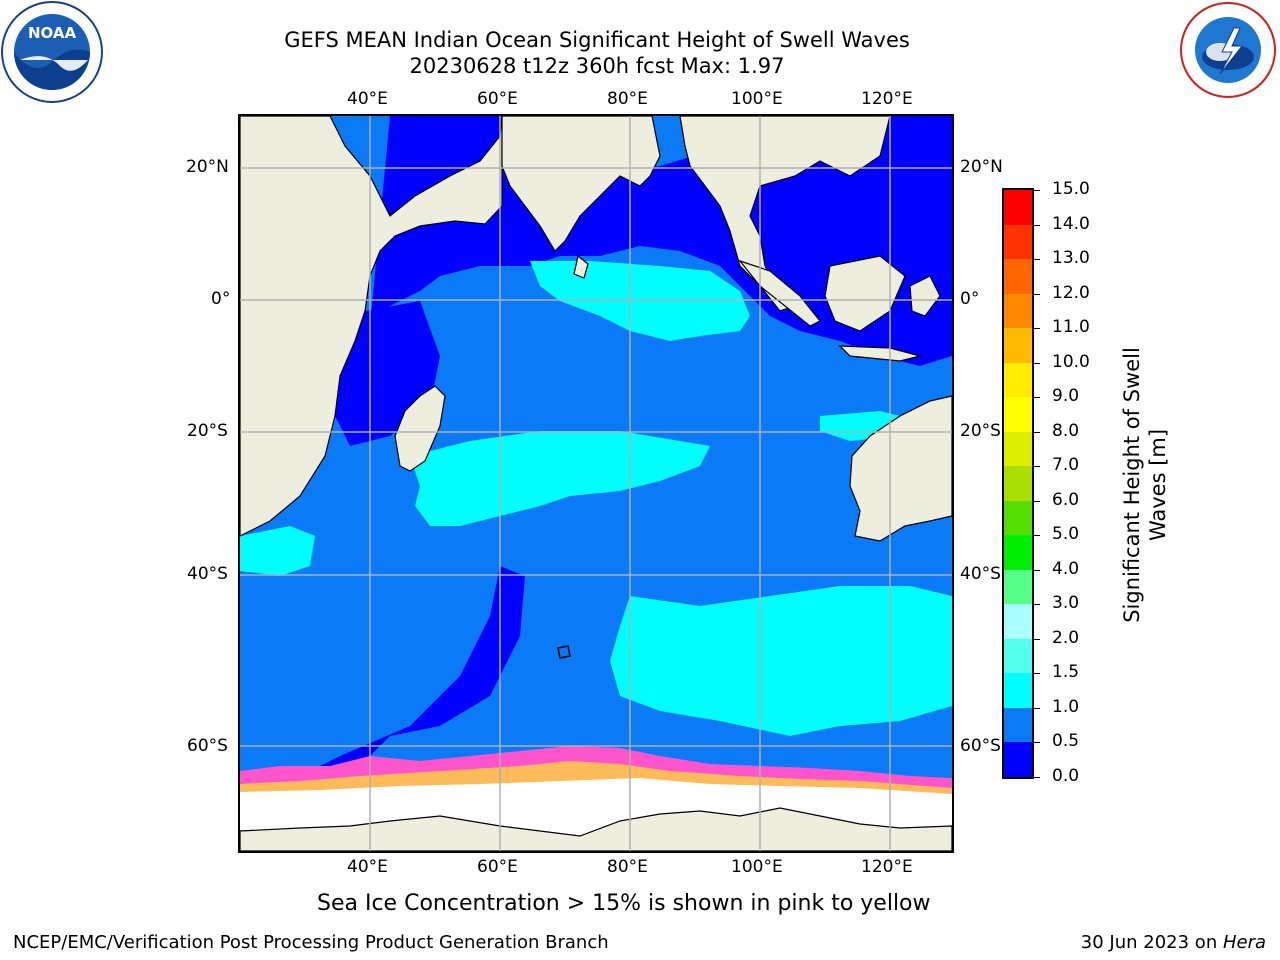 The image size is (1280, 960). What do you see at coordinates (981, 167) in the screenshot?
I see `right-tick-20n: 20°N` at bounding box center [981, 167].